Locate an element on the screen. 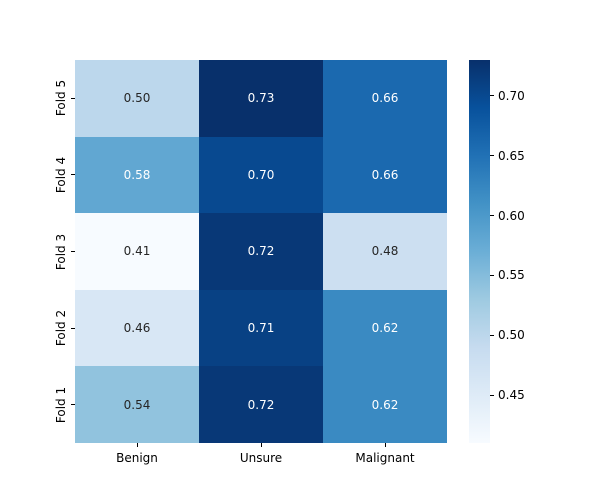 This screenshot has height=500, width=600. colorbar is located at coordinates (479, 251).